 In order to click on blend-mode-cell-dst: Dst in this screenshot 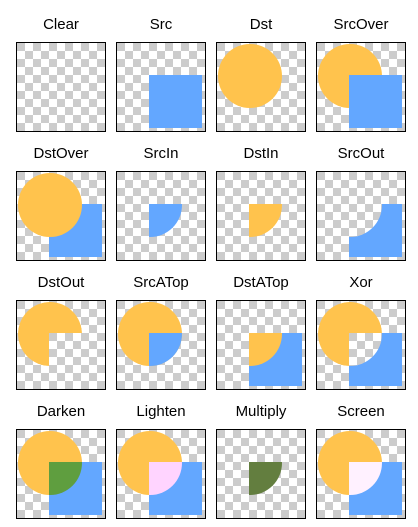, I will do `click(261, 68)`.